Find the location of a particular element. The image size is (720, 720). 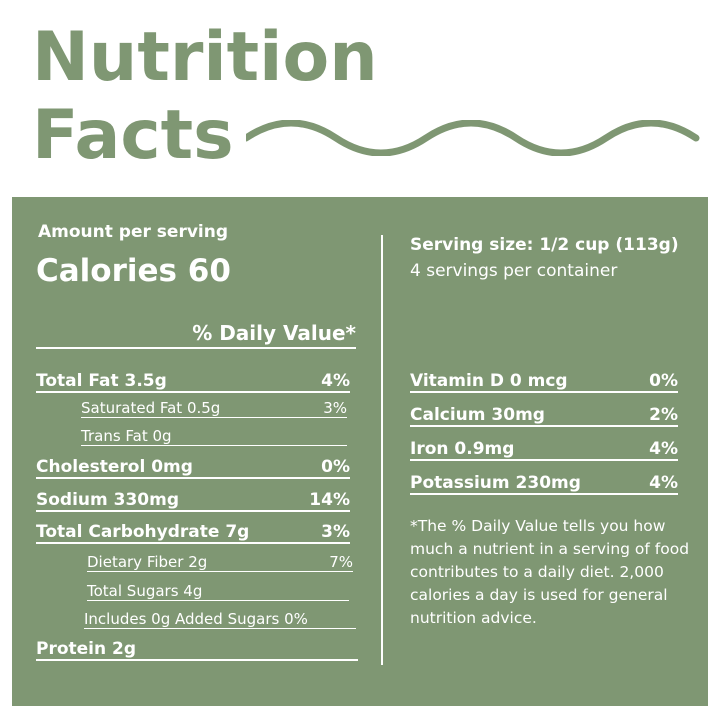

nutrient-label: Trans Fat 0g is located at coordinates (126, 436).